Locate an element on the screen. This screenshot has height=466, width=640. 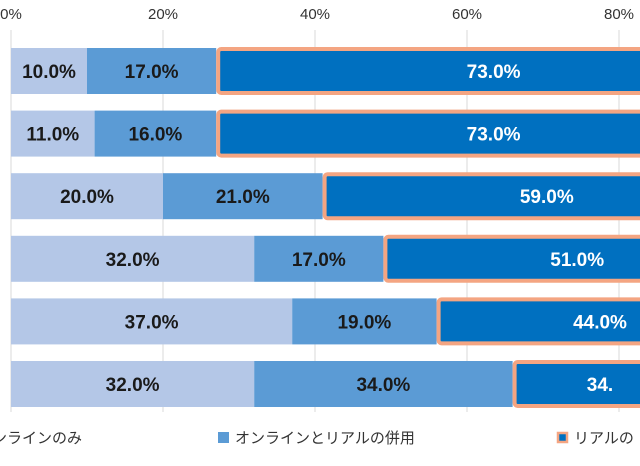
legend-item-1: オンラインのみ is located at coordinates (41, 438).